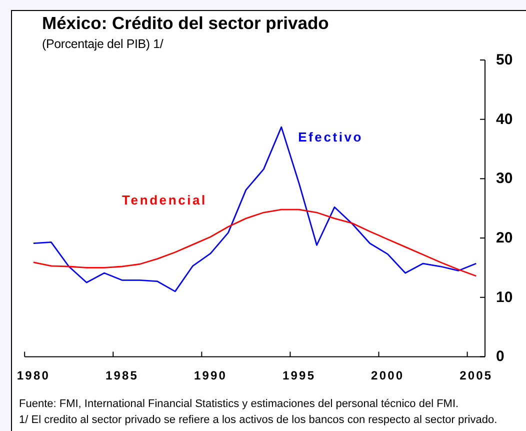 This screenshot has width=526, height=431. I want to click on y-tick-label: 30, so click(504, 179).